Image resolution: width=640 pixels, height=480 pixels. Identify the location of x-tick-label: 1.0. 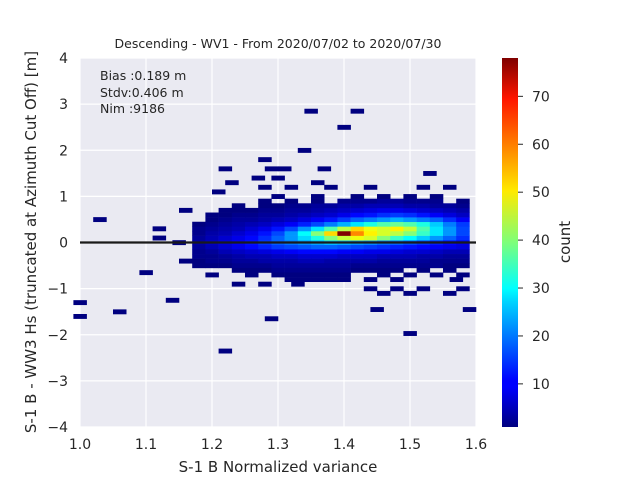
(80, 445).